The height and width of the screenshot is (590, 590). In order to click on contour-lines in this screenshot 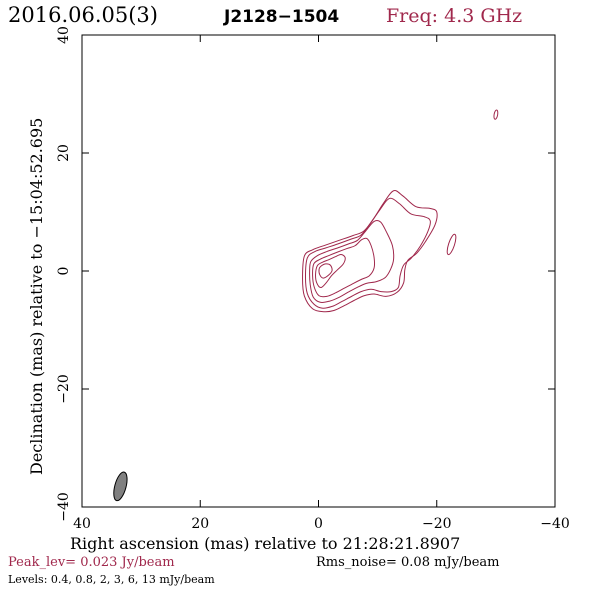, I will do `click(370, 251)`.